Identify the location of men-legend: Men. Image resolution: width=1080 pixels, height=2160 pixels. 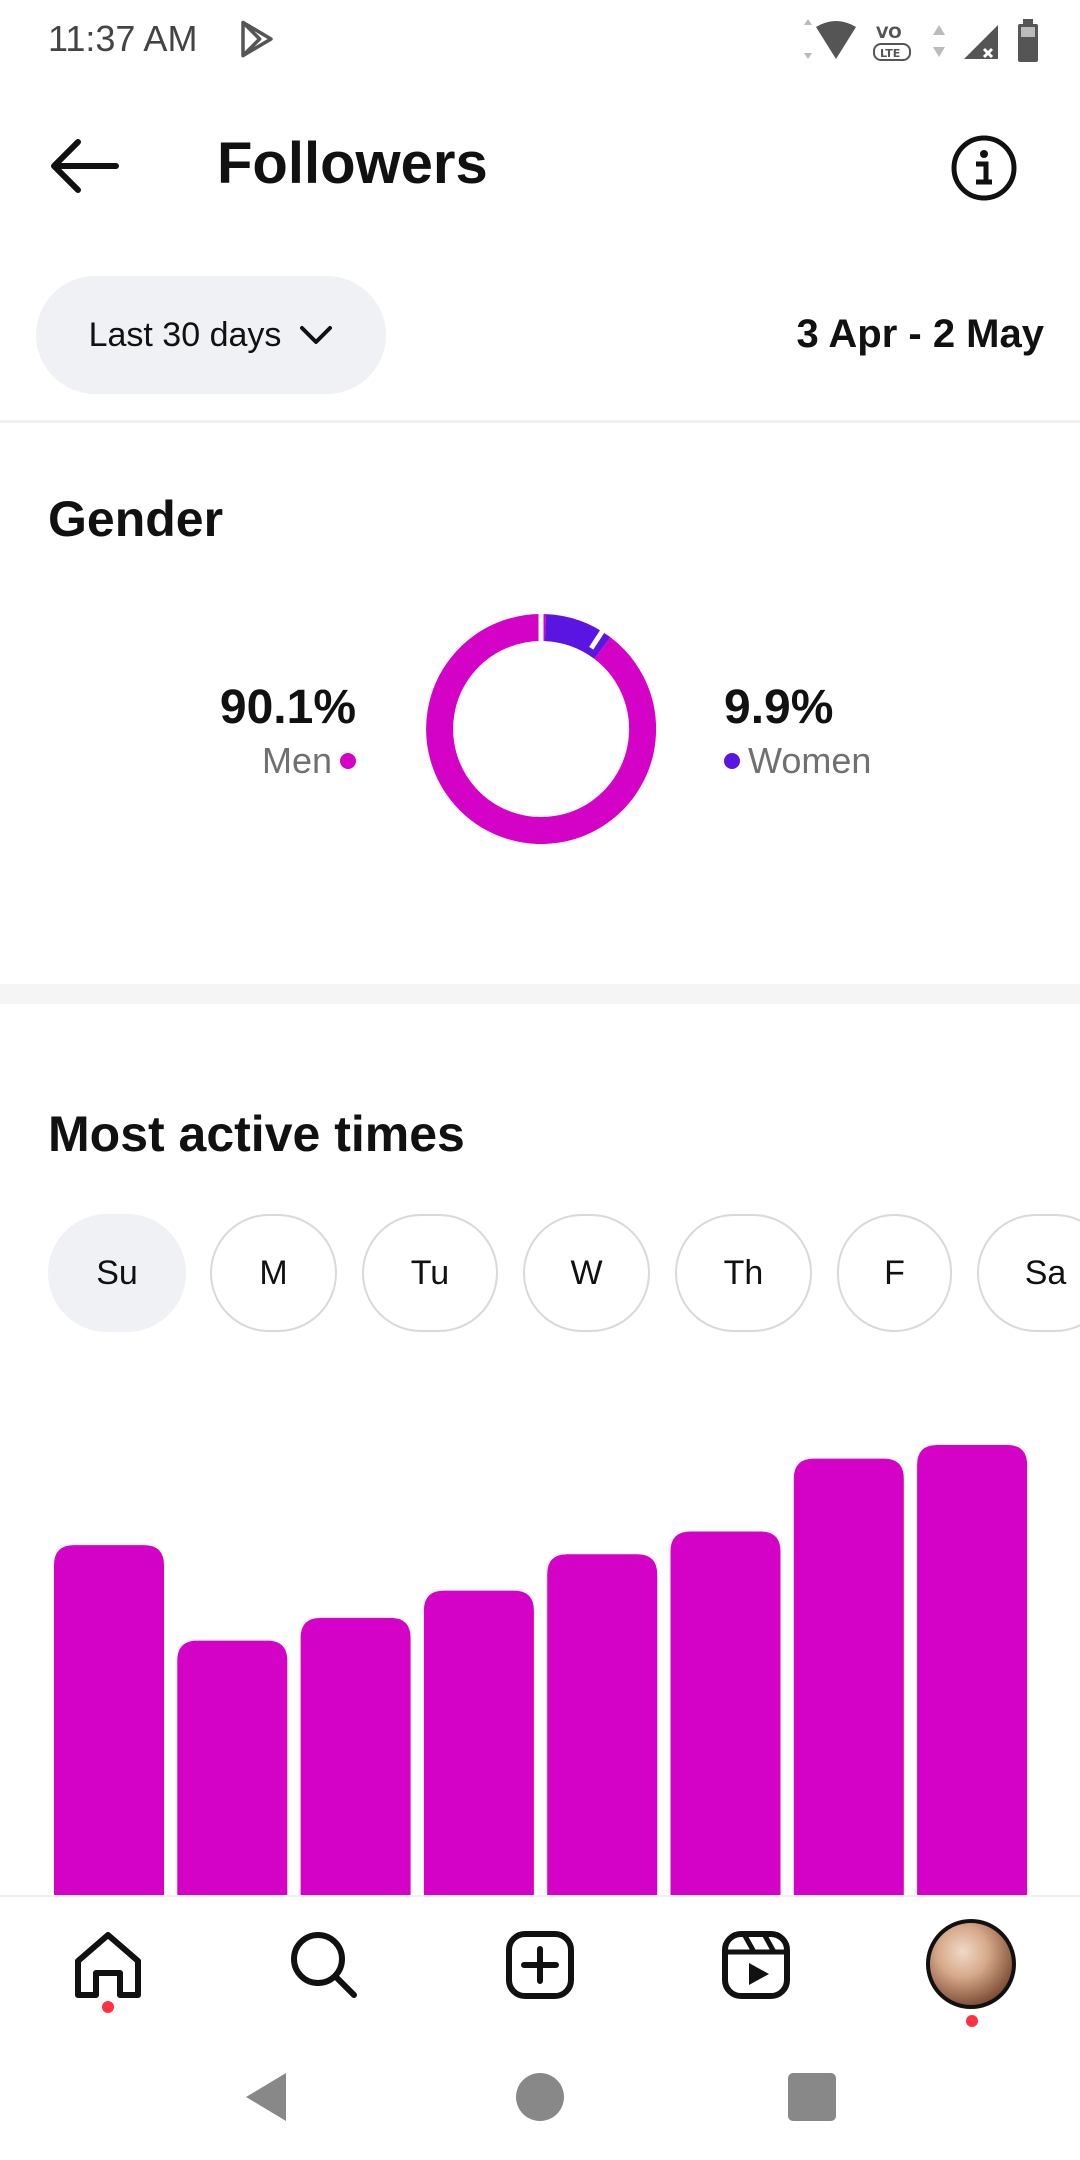
(288, 761).